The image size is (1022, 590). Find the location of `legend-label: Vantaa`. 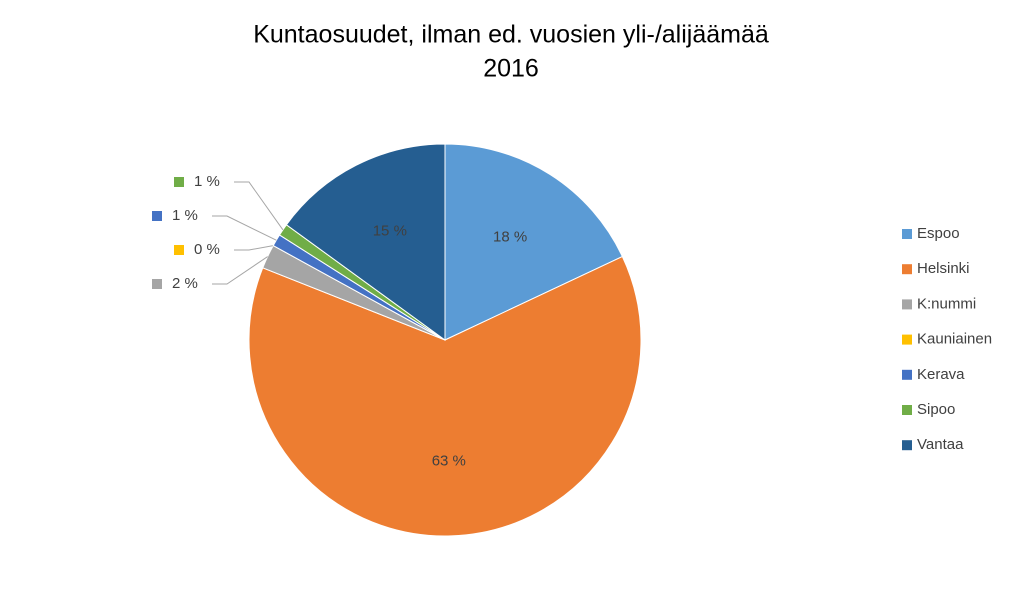

legend-label: Vantaa is located at coordinates (940, 444).